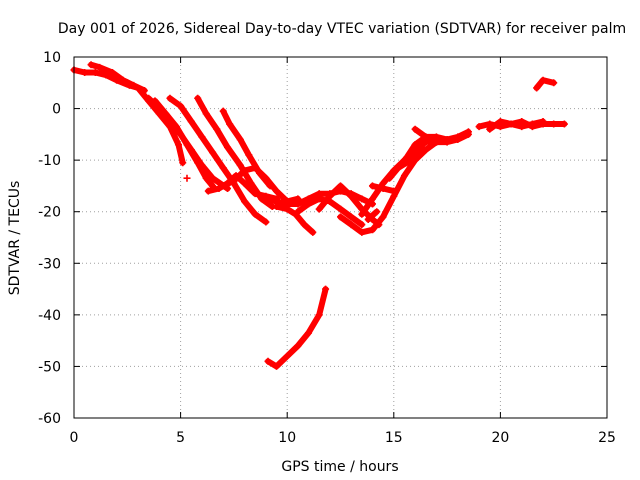 This screenshot has width=640, height=480. Describe the element at coordinates (394, 438) in the screenshot. I see `x-tick-label: 15` at that location.